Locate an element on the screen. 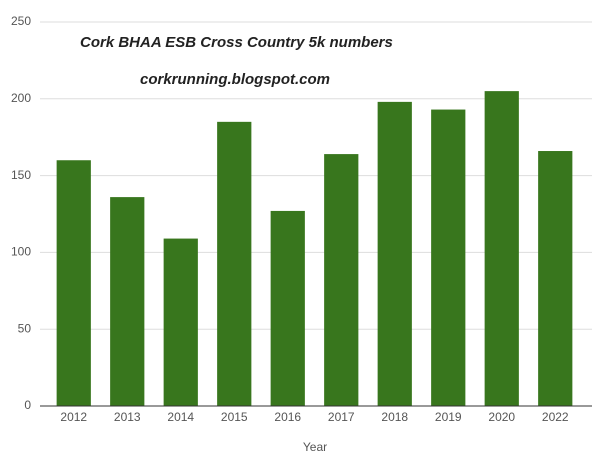 The image size is (602, 463). x-tick-label: 2017 is located at coordinates (341, 417).